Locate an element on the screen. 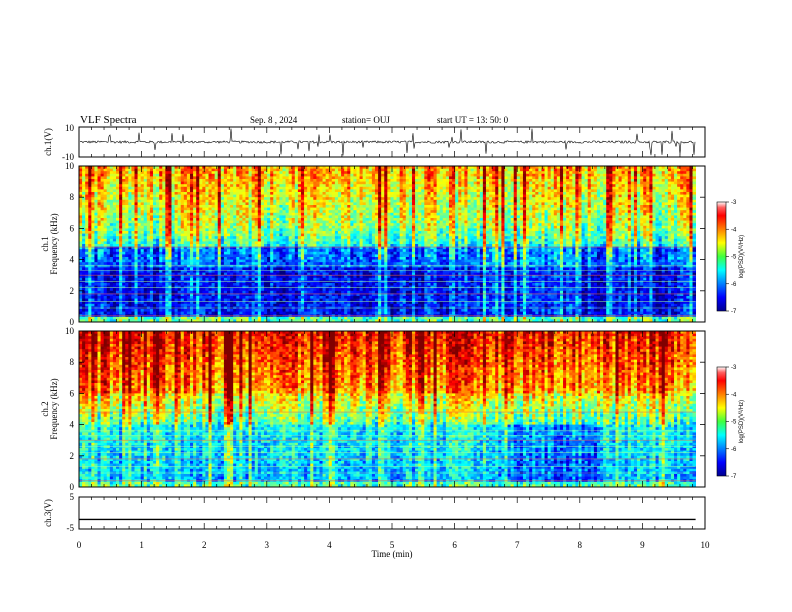 The height and width of the screenshot is (612, 792). x-tick-label: 7 is located at coordinates (517, 545).